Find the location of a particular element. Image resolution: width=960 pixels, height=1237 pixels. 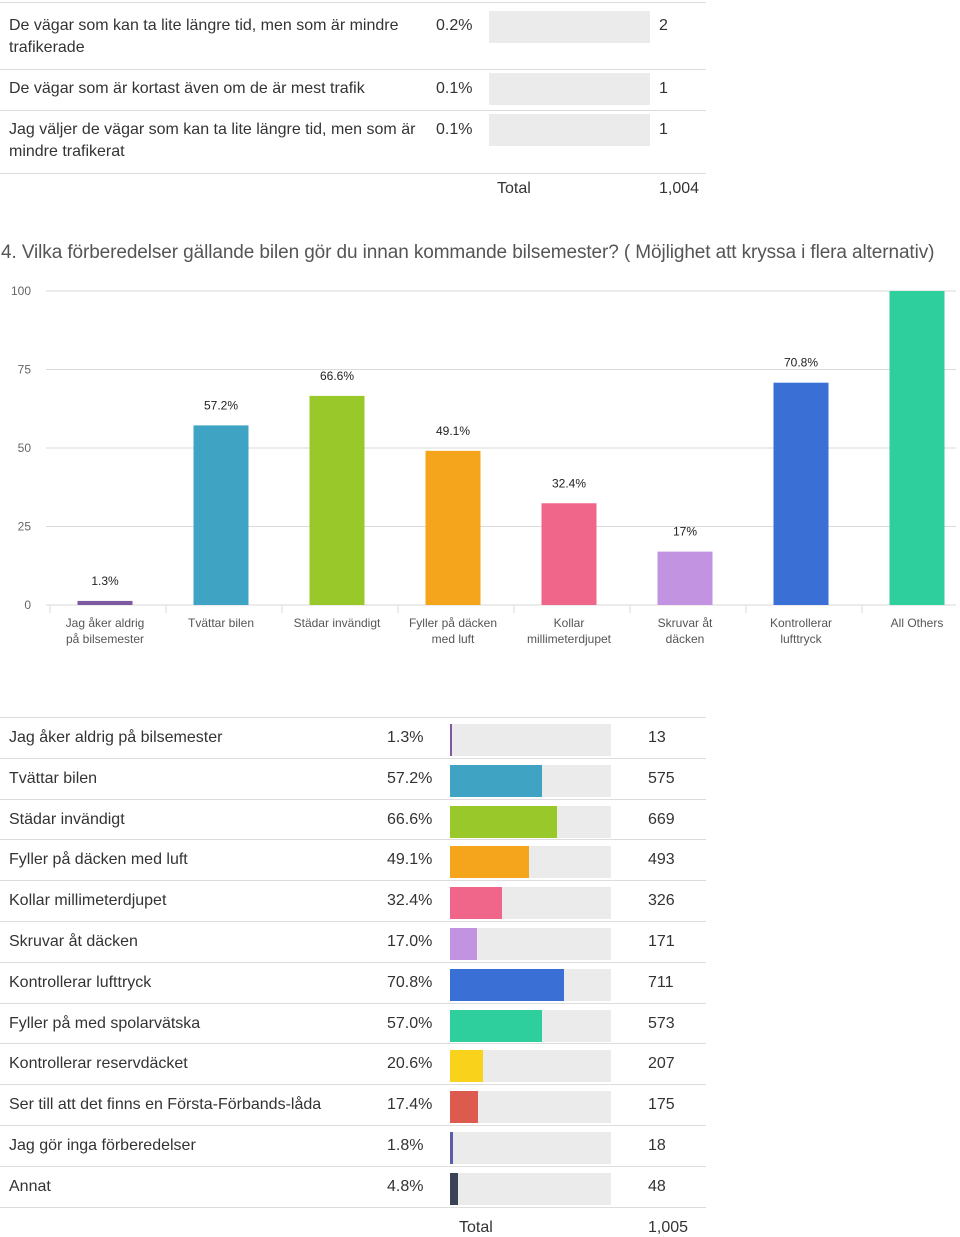

row-count: 711 is located at coordinates (661, 982).